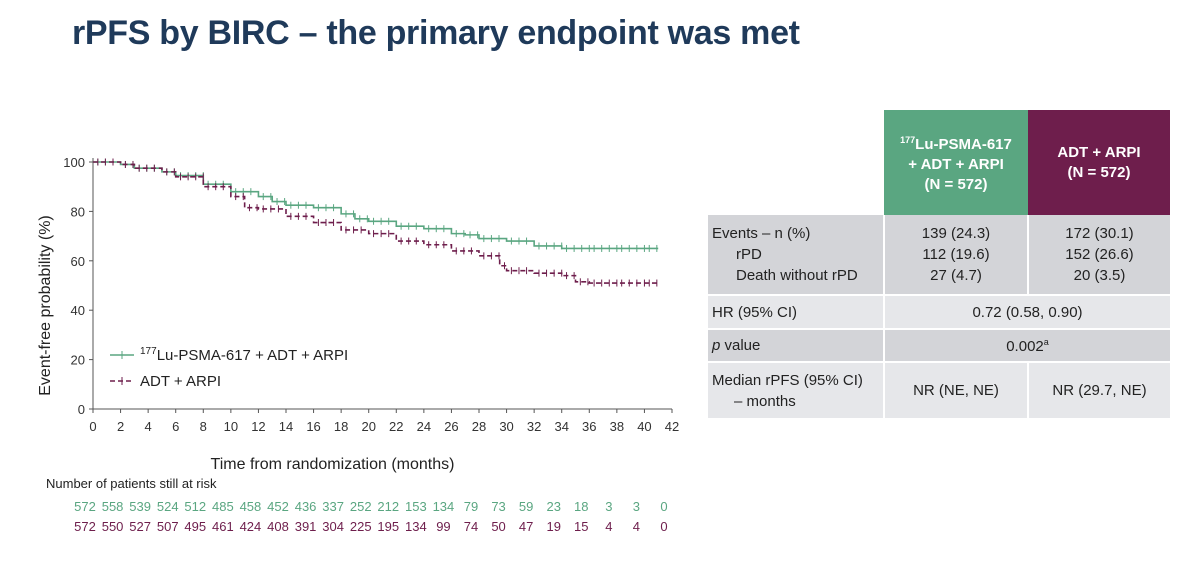  I want to click on median-lu: NR (NE, NE), so click(955, 389).